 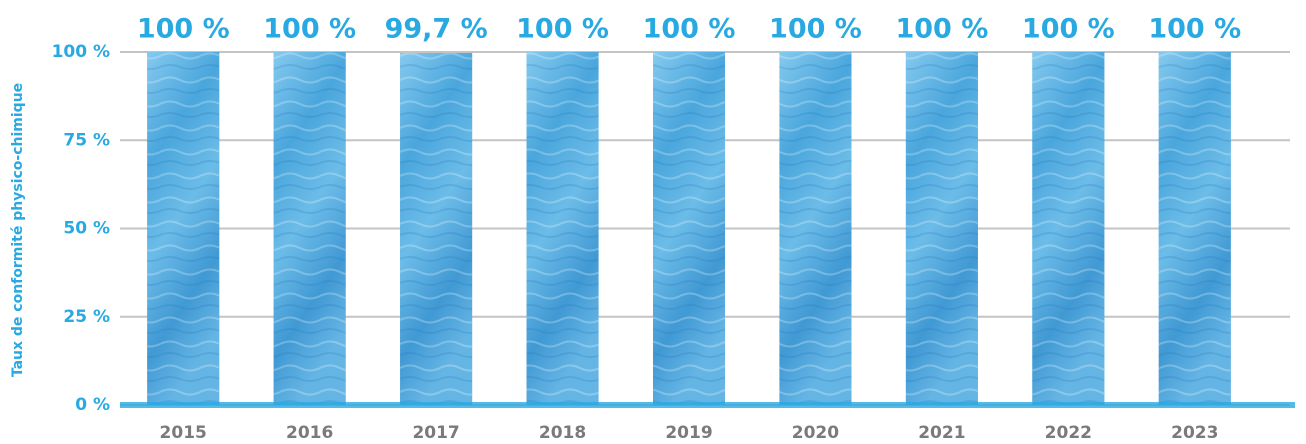 What do you see at coordinates (1194, 433) in the screenshot?
I see `x-tick-label: 2023` at bounding box center [1194, 433].